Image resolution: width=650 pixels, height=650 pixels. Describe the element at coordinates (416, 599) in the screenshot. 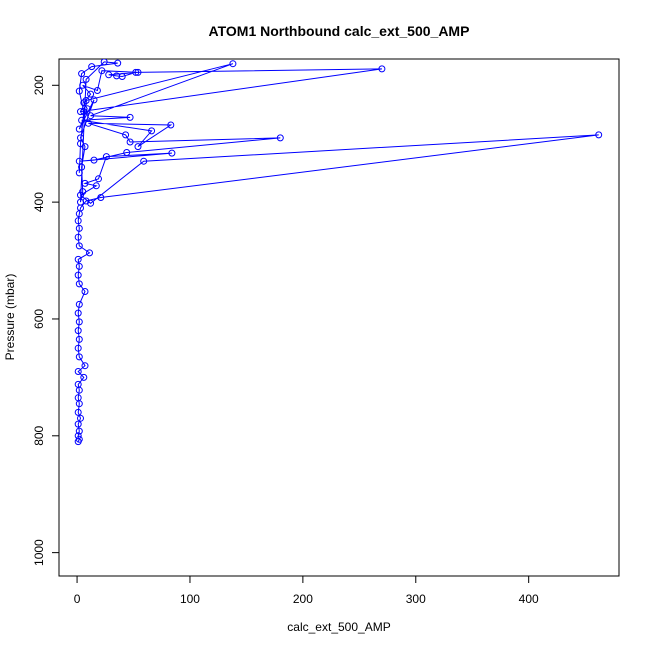

I see `x-tick-label: 300` at that location.